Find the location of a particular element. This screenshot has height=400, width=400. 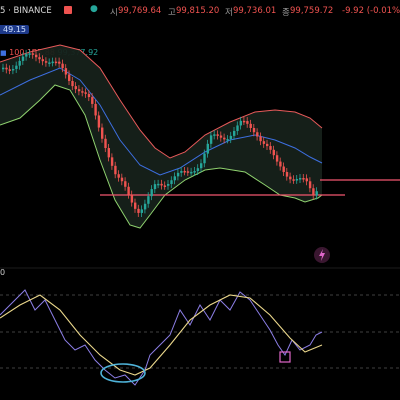

flash-icon is located at coordinates (322, 255).